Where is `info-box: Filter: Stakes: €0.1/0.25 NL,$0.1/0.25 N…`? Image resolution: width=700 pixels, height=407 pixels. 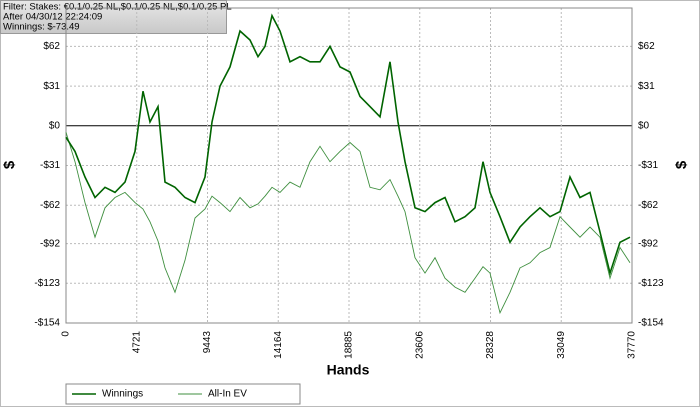 info-box: Filter: Stakes: €0.1/0.25 NL,$0.1/0.25 N… is located at coordinates (116, 17).